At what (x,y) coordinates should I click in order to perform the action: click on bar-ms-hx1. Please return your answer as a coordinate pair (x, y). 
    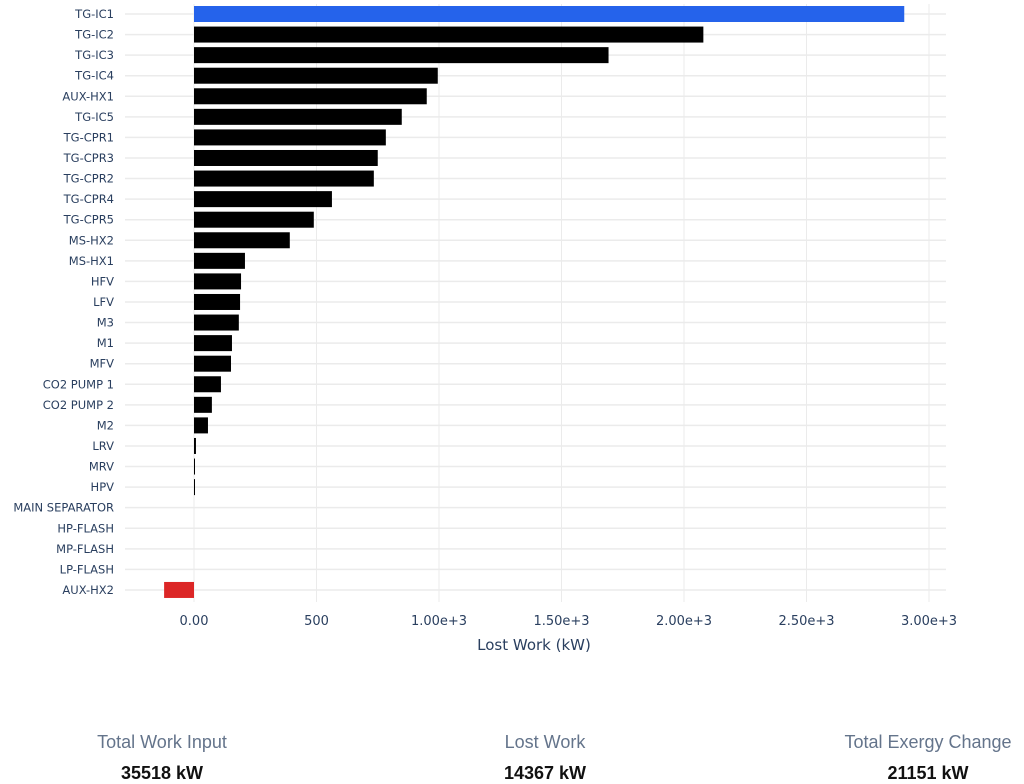
    Looking at the image, I should click on (219, 260).